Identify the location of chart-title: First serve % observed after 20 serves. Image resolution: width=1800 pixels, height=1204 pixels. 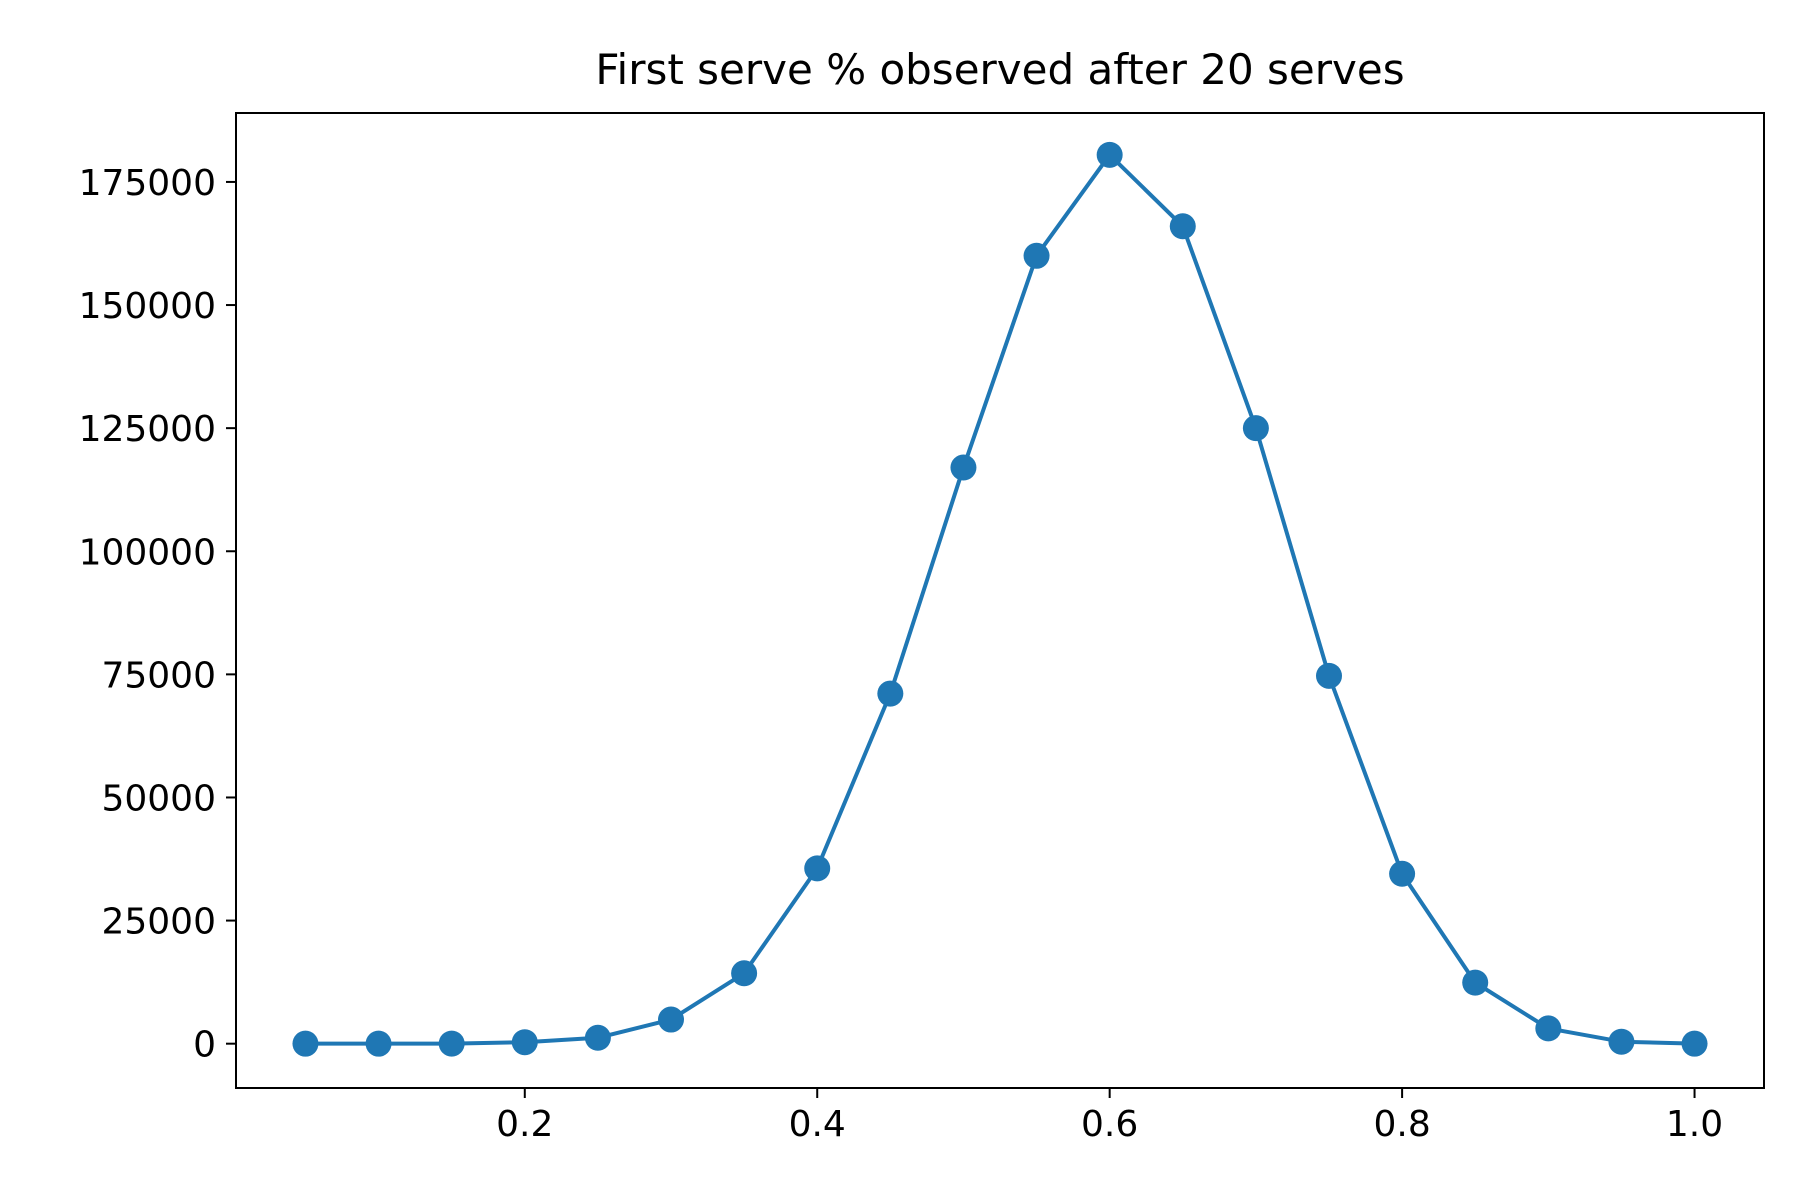
(999, 69).